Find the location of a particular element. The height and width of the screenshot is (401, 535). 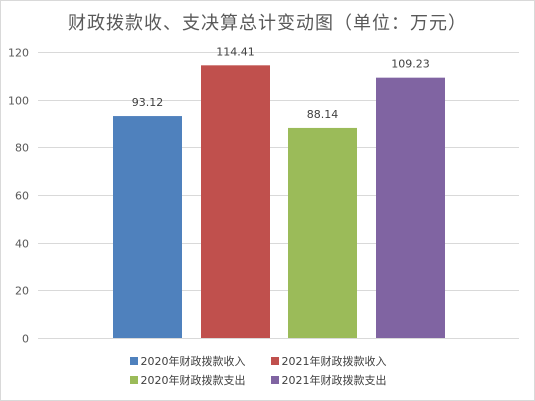

legend-label-2020-income: 2020年财政拨款收入 is located at coordinates (193, 361).